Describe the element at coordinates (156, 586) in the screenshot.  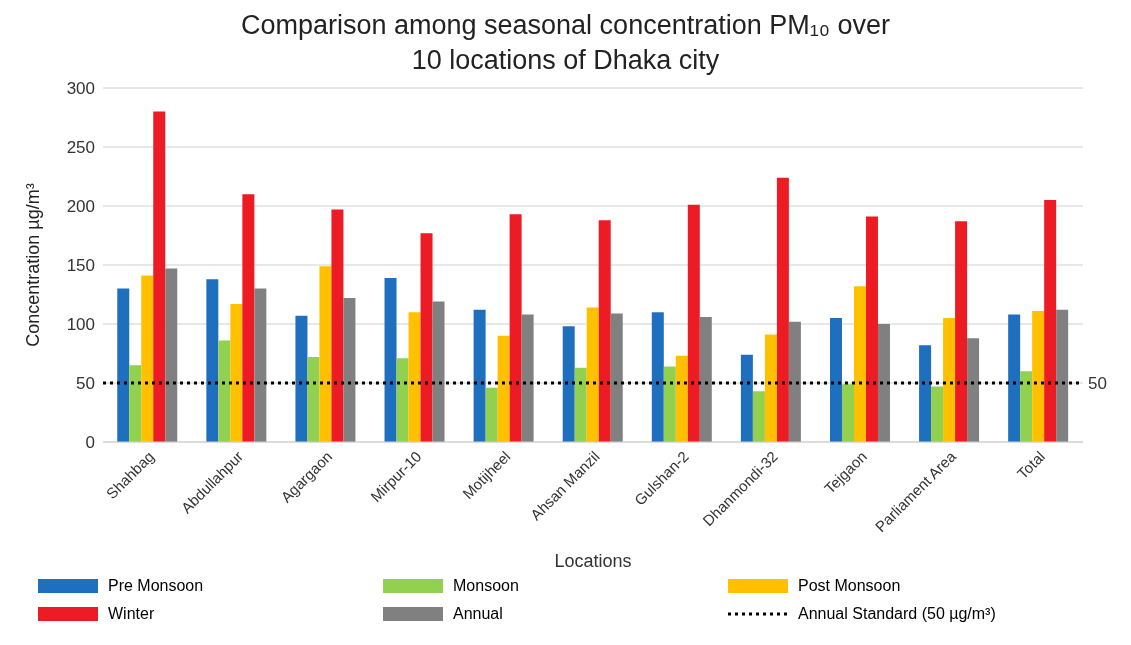
I see `legend-label: Pre Monsoon` at that location.